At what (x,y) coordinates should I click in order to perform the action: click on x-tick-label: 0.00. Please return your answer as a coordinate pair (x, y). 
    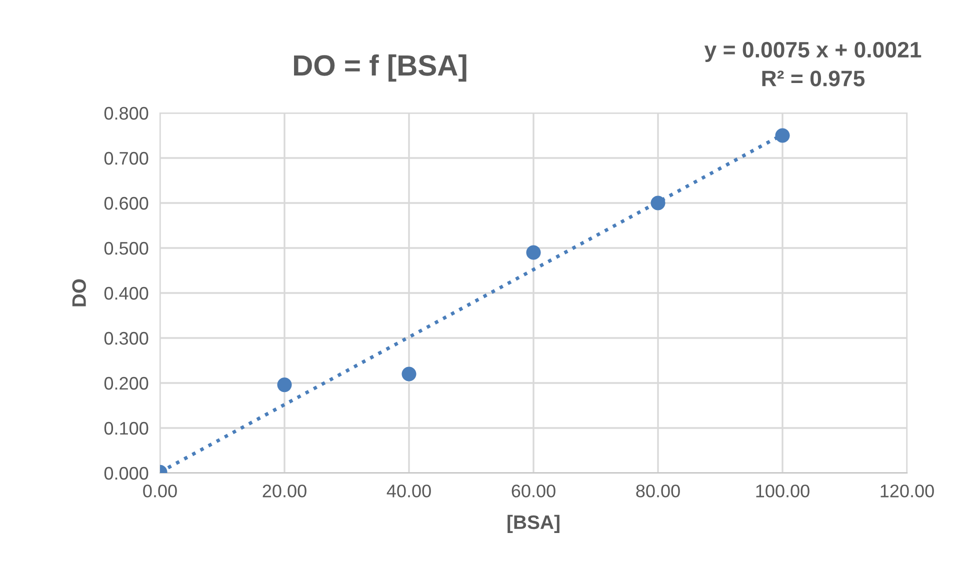
    Looking at the image, I should click on (160, 491).